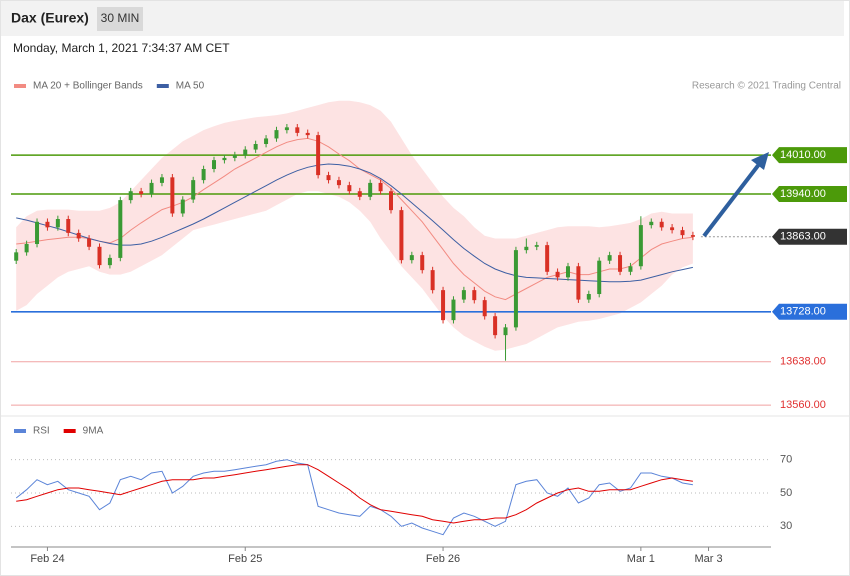 The width and height of the screenshot is (850, 576). I want to click on x-tick-label: Feb 24, so click(47, 559).